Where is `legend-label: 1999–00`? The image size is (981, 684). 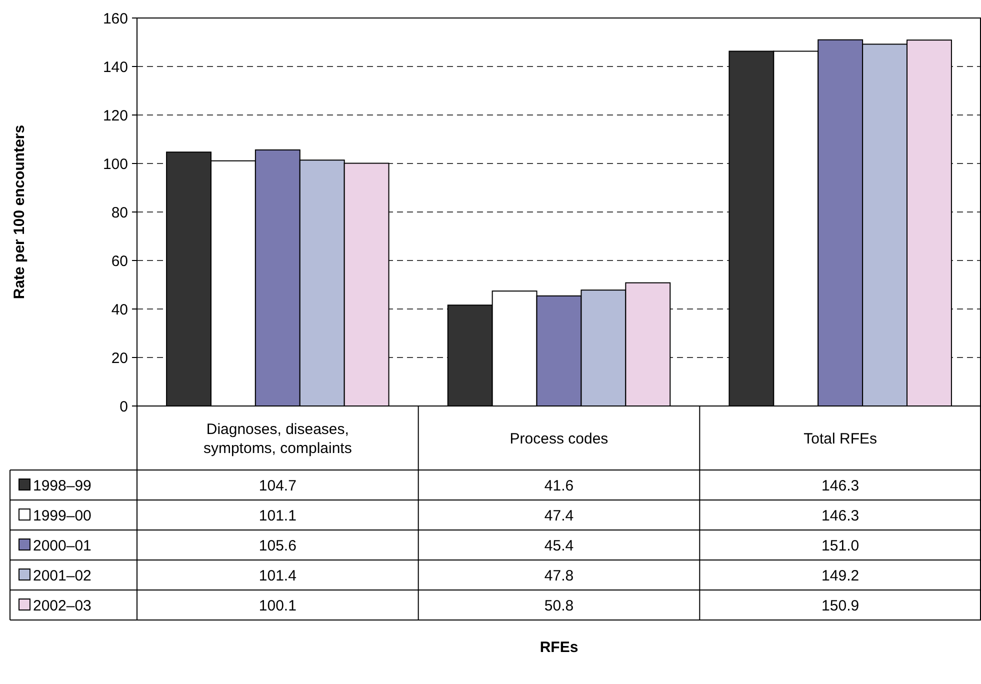
legend-label: 1999–00 is located at coordinates (62, 515).